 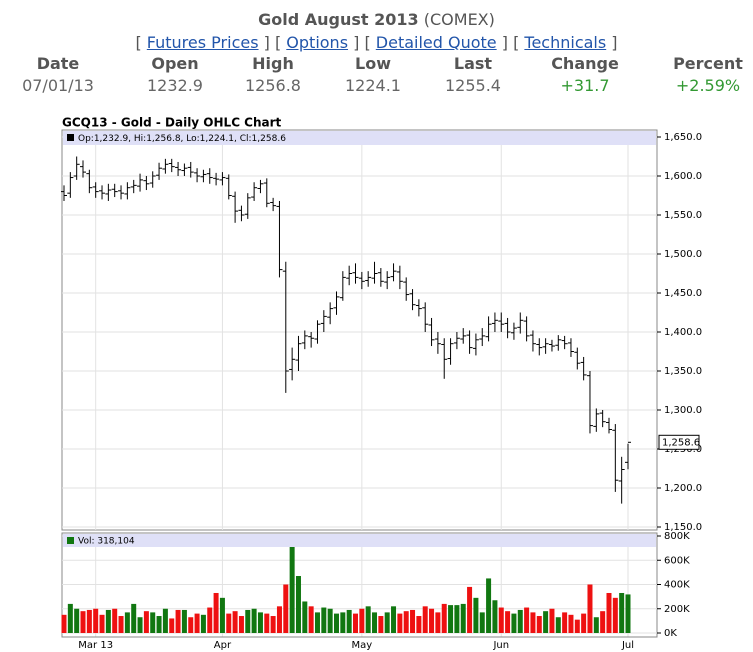 What do you see at coordinates (708, 85) in the screenshot?
I see `quote-value: +2.59%` at bounding box center [708, 85].